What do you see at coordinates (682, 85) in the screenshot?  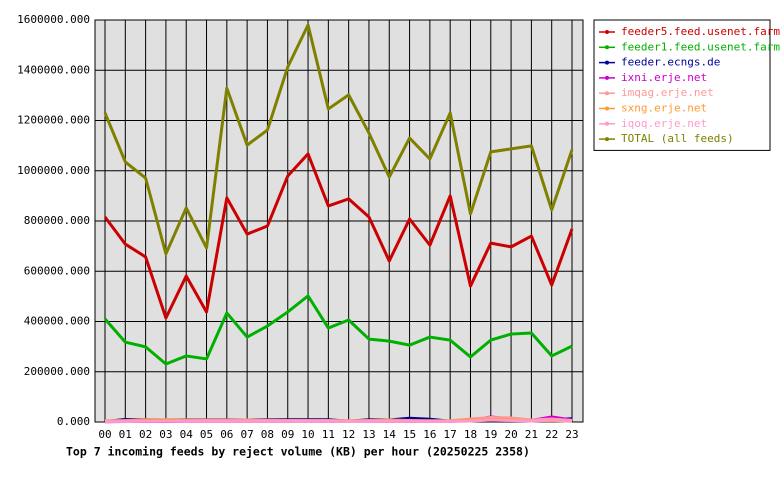 I see `legend-box` at bounding box center [682, 85].